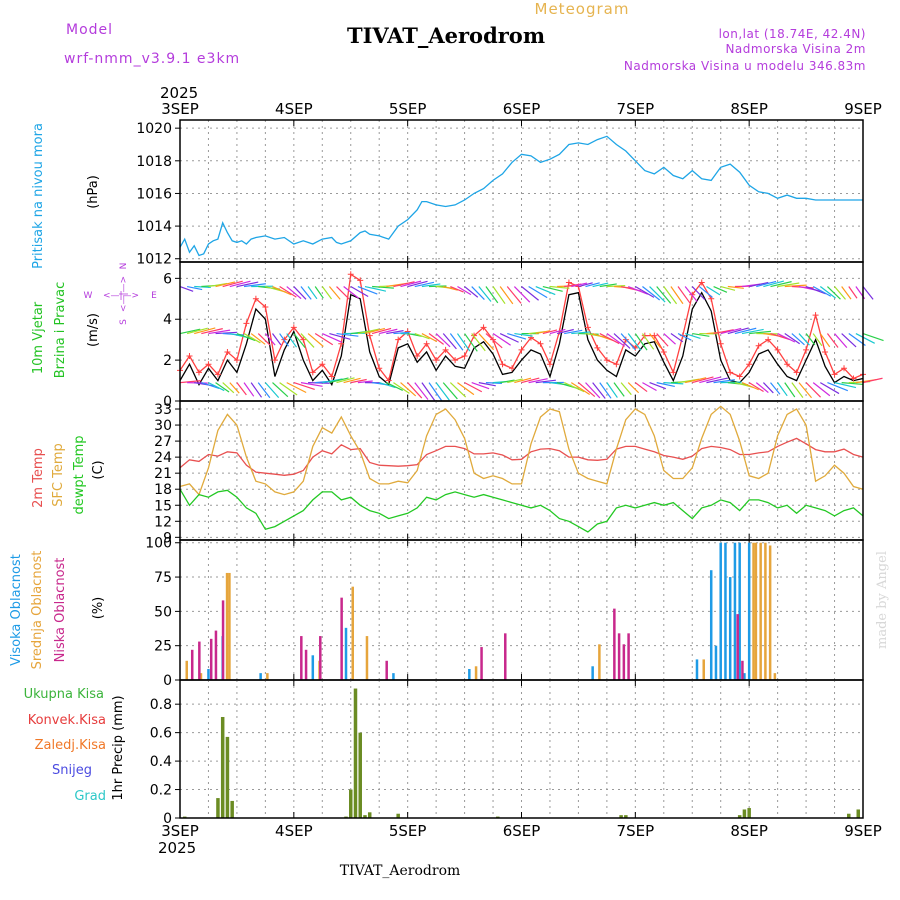 This screenshot has height=900, width=900. I want to click on ytick-label: 15, so click(163, 506).